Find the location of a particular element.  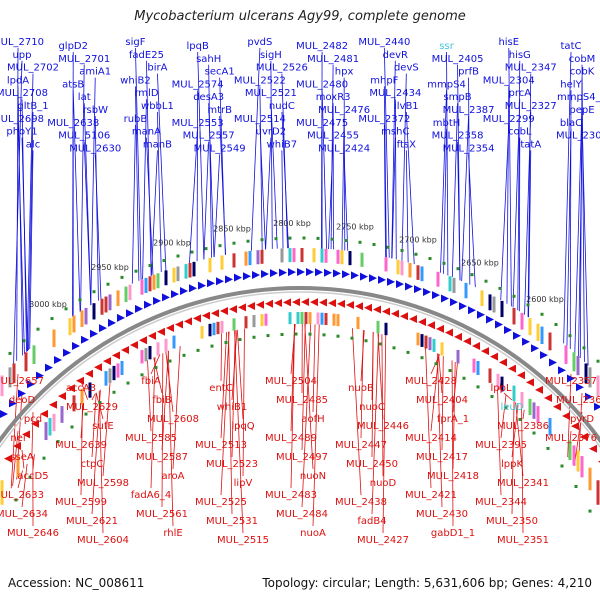

gene-label: MUL_2484 is located at coordinates (302, 514).